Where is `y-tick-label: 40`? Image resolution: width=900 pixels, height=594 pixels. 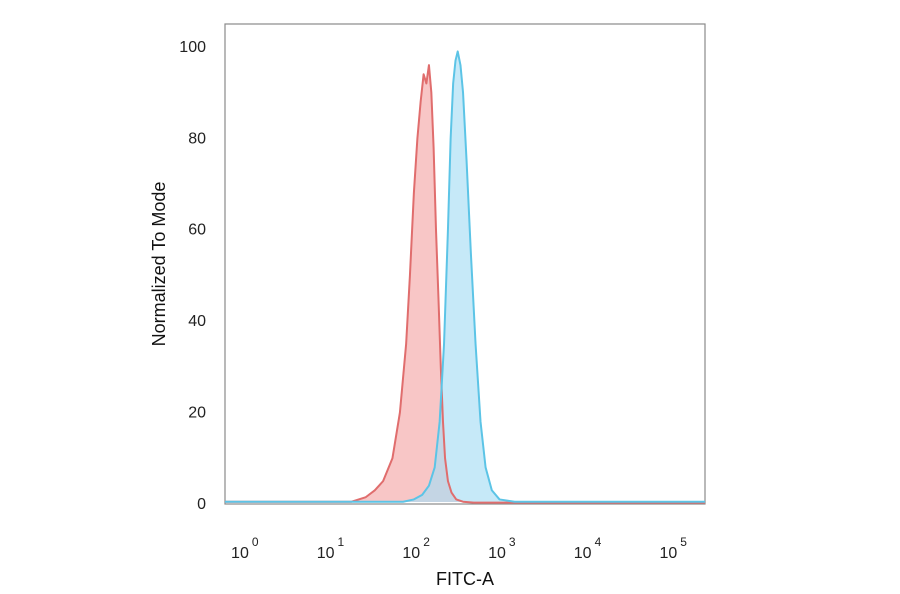
y-tick-label: 40 is located at coordinates (197, 321).